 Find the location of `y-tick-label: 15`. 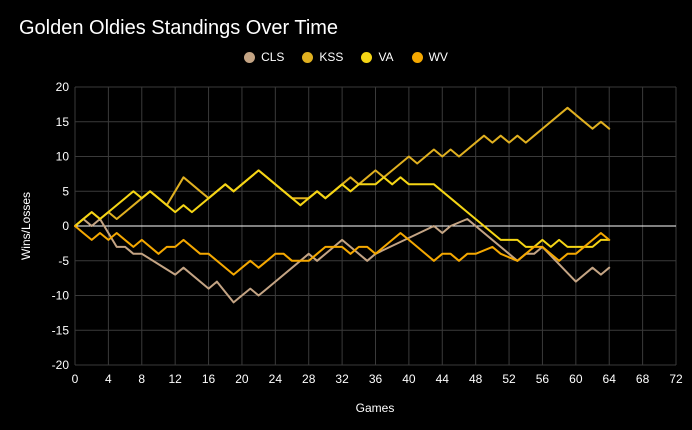

y-tick-label: 15 is located at coordinates (63, 122).